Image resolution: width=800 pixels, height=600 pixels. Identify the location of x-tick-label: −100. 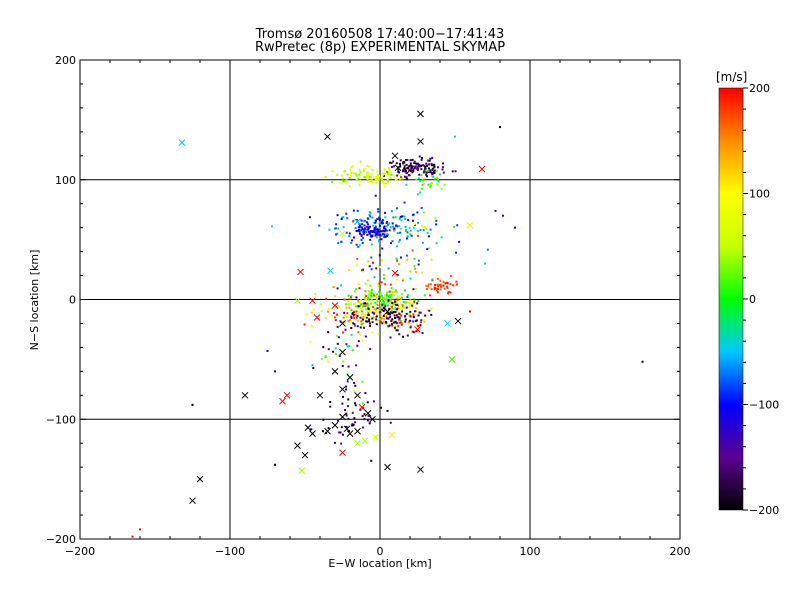
(230, 551).